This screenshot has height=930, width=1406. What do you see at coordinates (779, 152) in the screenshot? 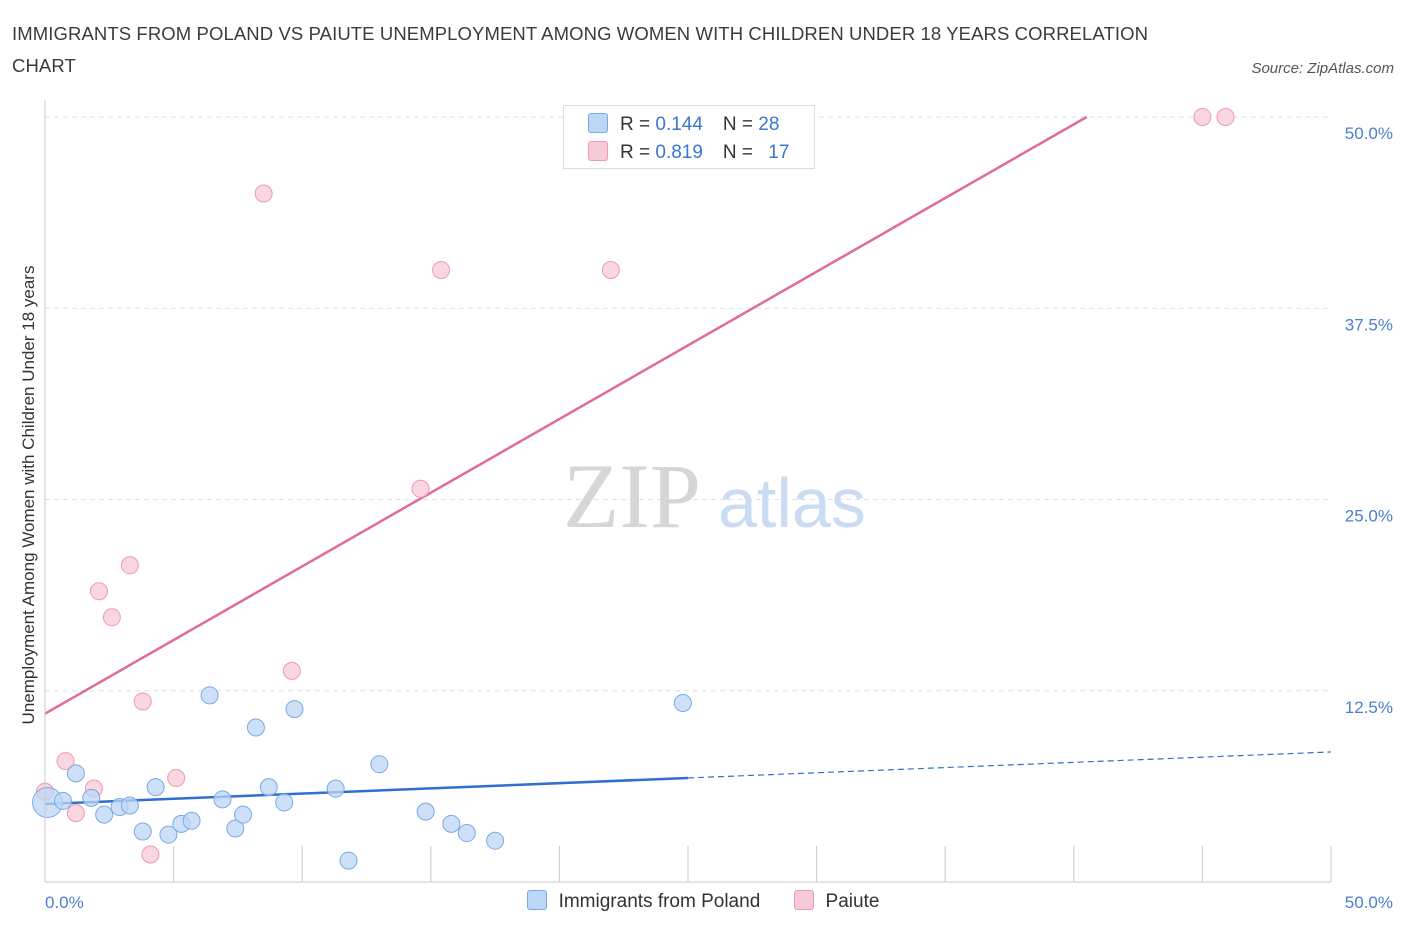
I see `legend-n-value: 17` at bounding box center [779, 152].